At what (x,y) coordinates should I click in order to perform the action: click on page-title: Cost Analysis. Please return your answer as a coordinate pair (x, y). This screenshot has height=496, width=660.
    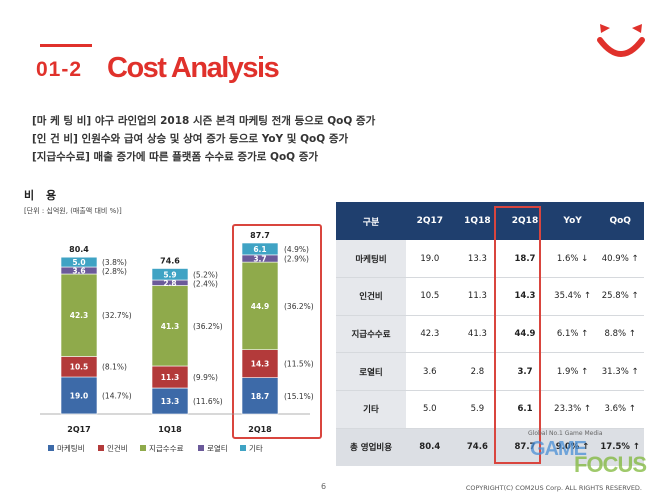
    Looking at the image, I should click on (193, 68).